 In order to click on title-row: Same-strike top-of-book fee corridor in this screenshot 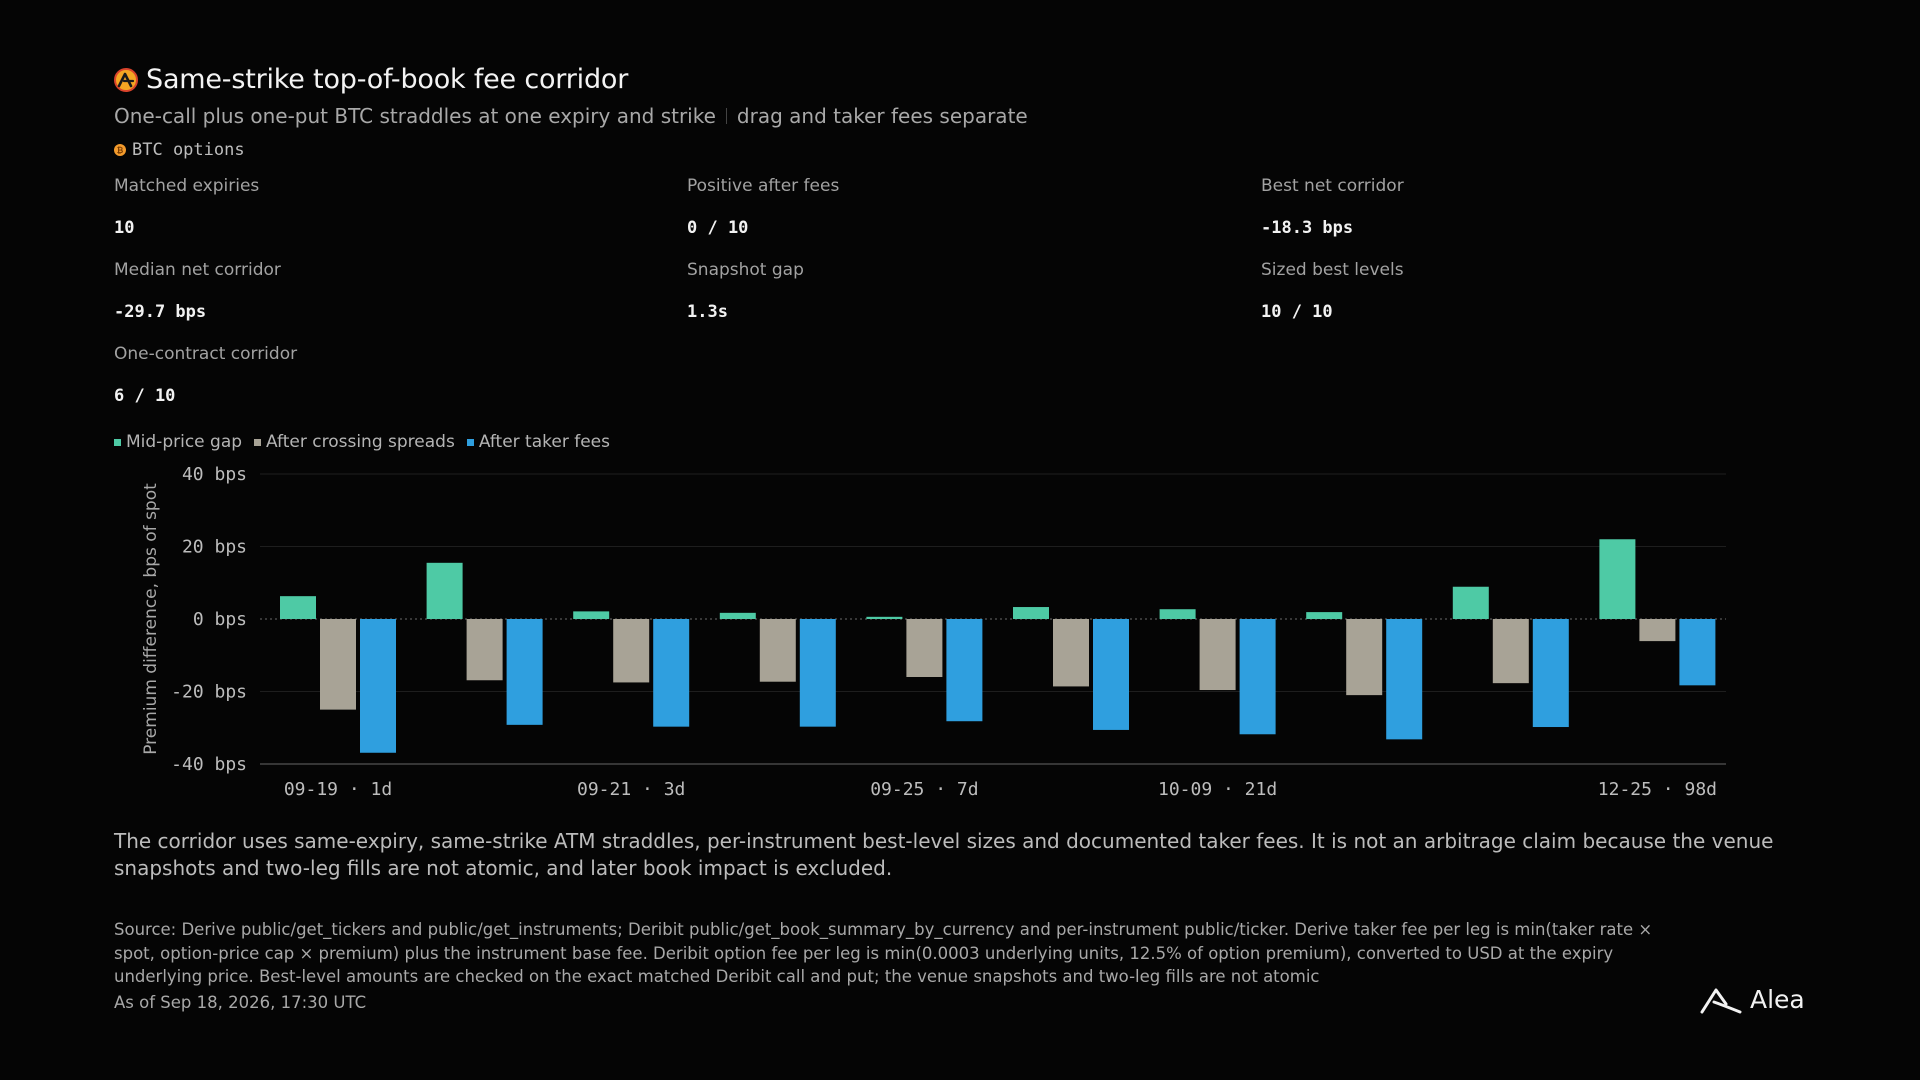, I will do `click(371, 79)`.